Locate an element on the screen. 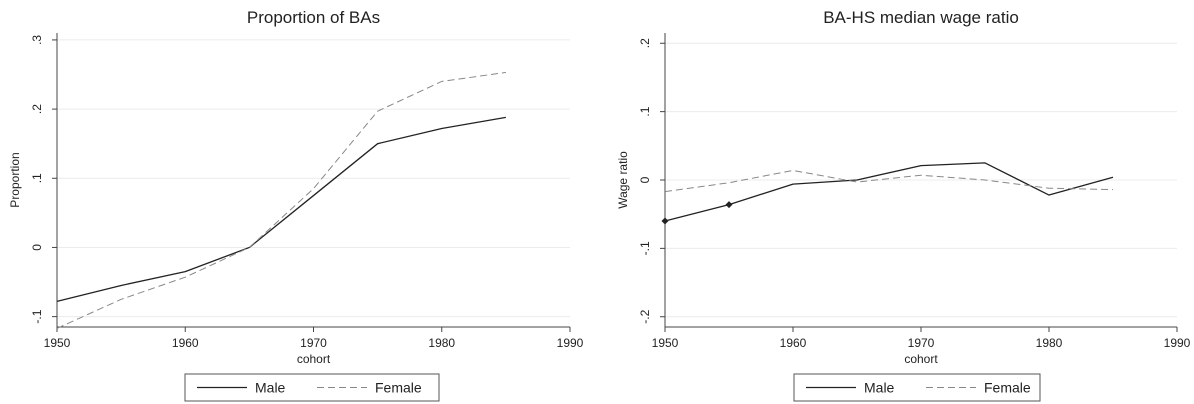 Image resolution: width=1194 pixels, height=404 pixels. chart-title: BA-HS median wage ratio is located at coordinates (921, 17).